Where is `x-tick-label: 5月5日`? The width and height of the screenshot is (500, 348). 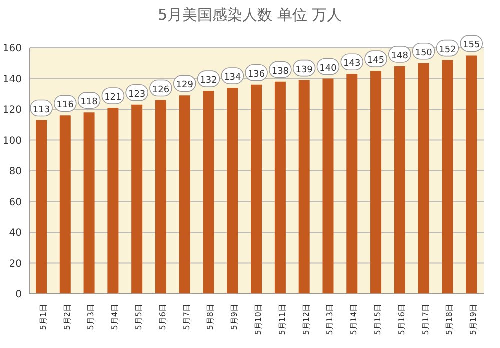
x-tick-label: 5月5日 is located at coordinates (139, 317).